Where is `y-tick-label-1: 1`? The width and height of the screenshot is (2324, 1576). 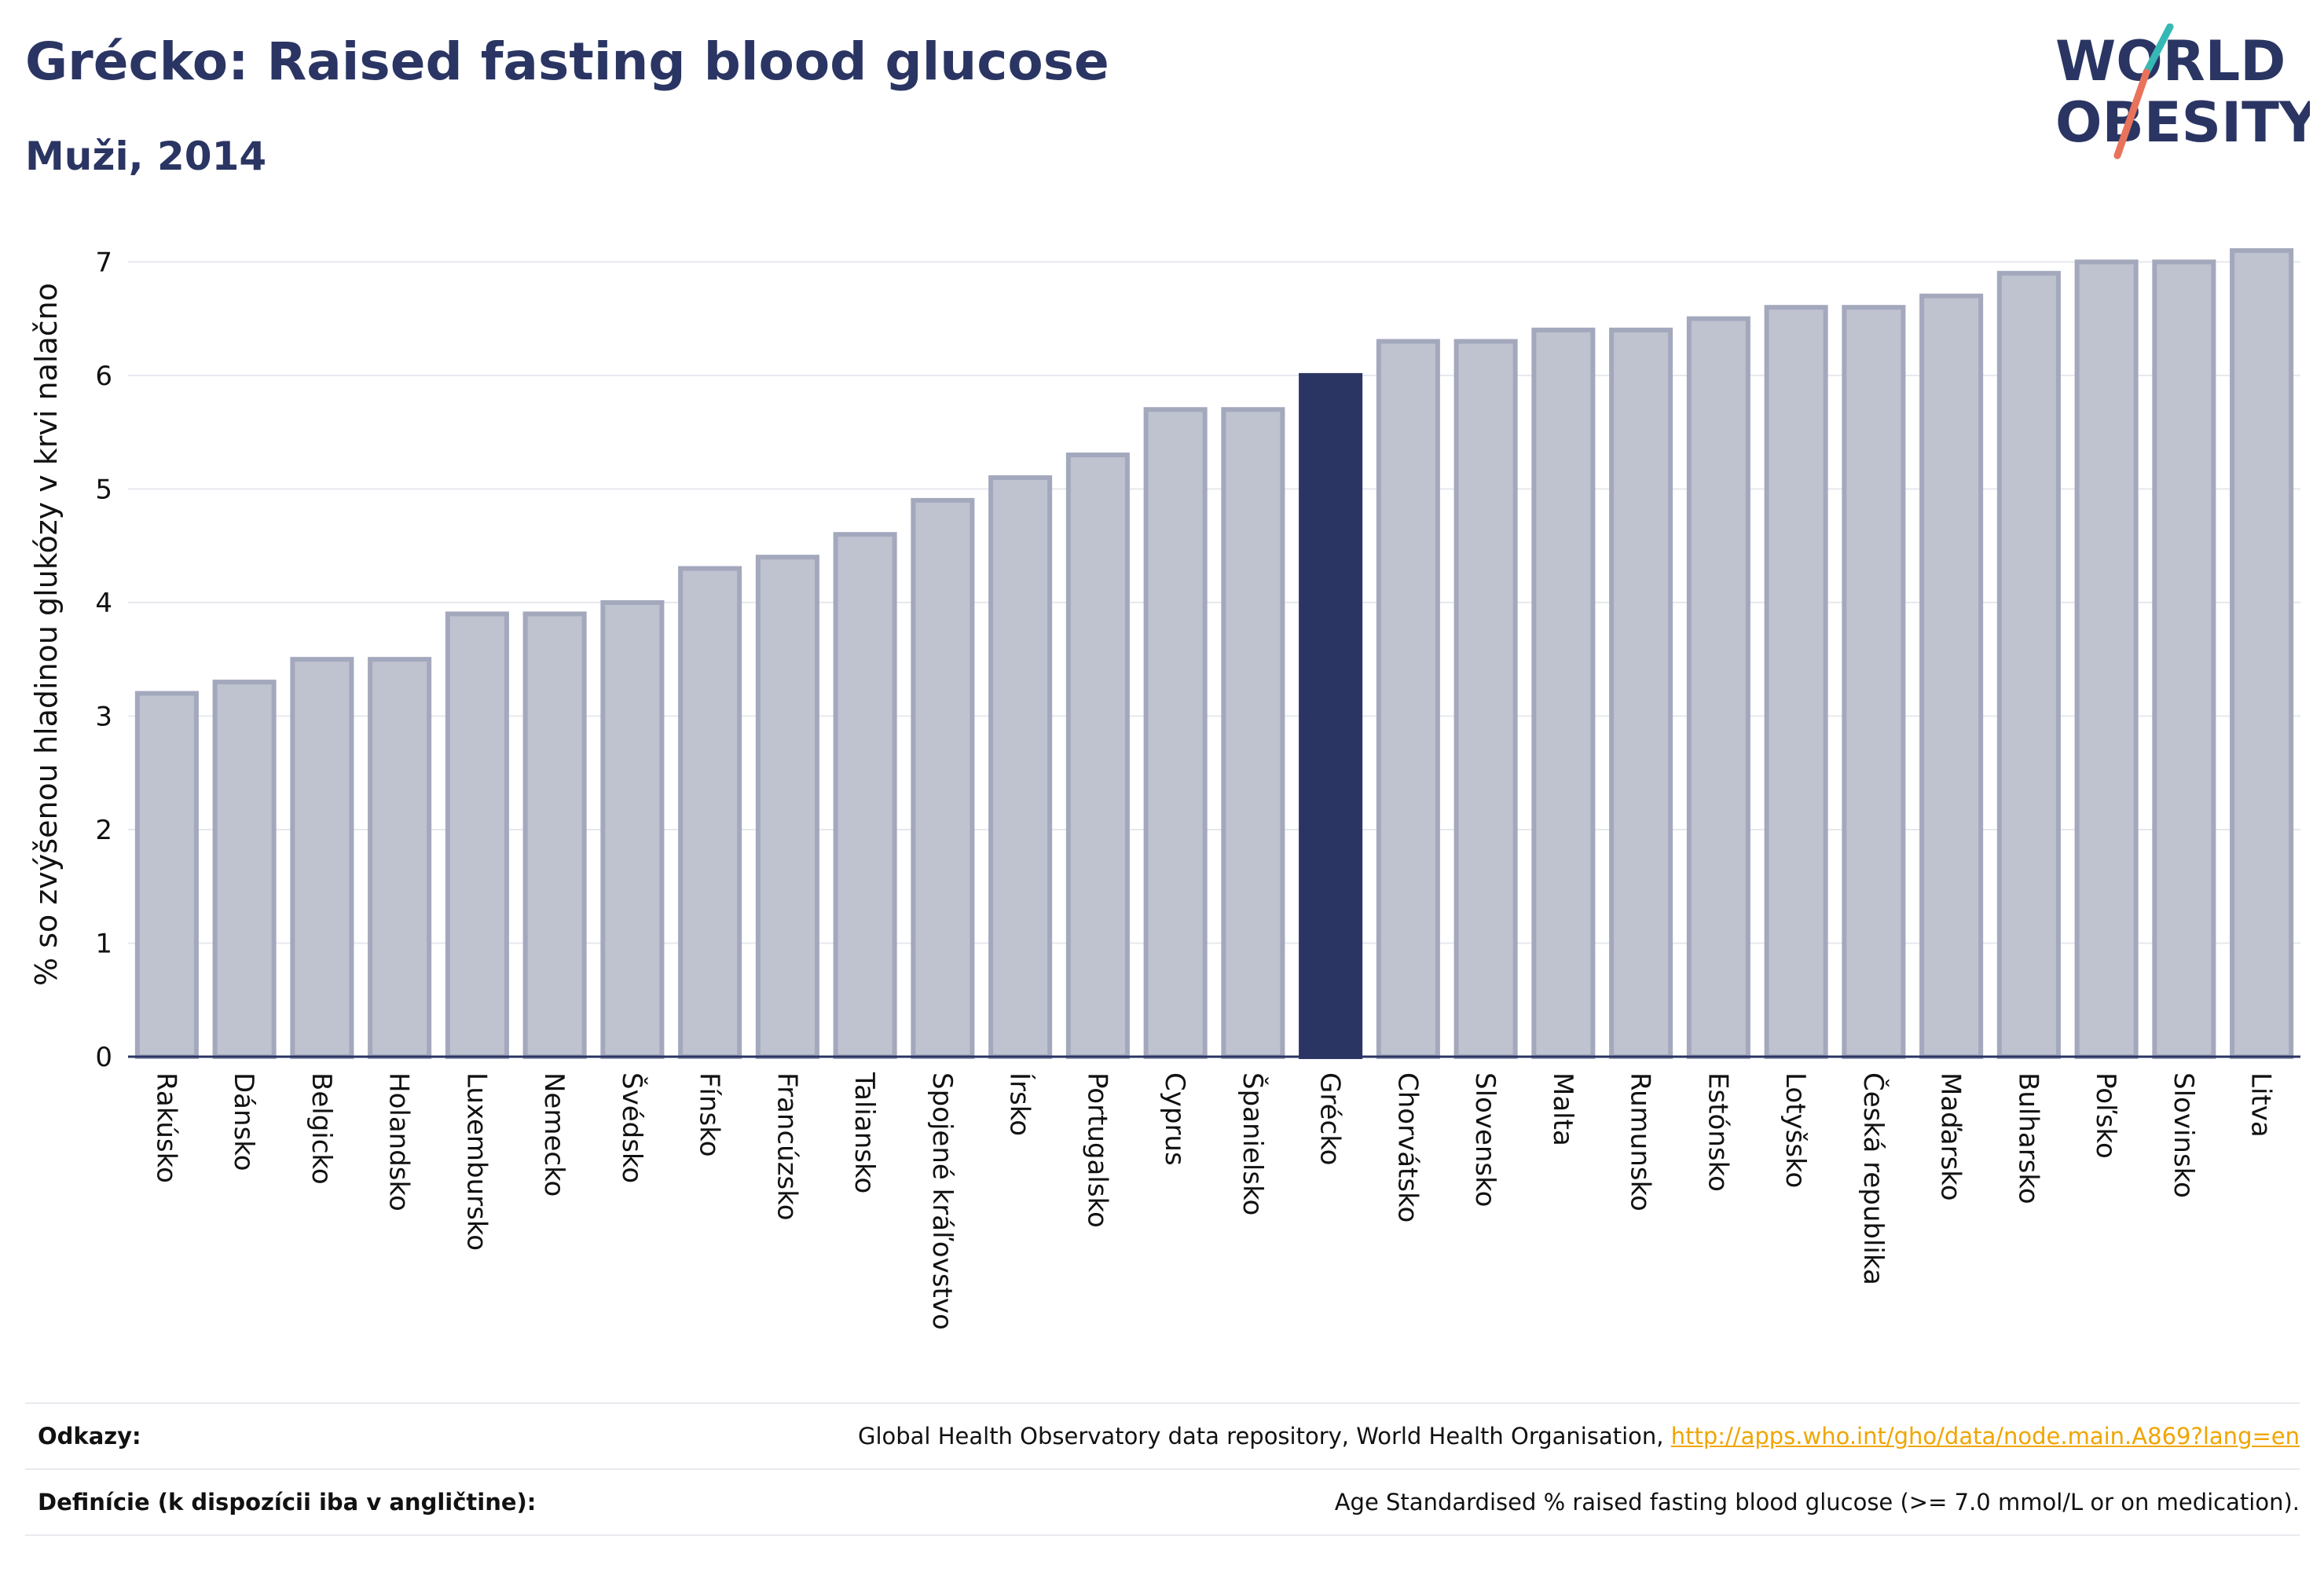 y-tick-label-1: 1 is located at coordinates (103, 943).